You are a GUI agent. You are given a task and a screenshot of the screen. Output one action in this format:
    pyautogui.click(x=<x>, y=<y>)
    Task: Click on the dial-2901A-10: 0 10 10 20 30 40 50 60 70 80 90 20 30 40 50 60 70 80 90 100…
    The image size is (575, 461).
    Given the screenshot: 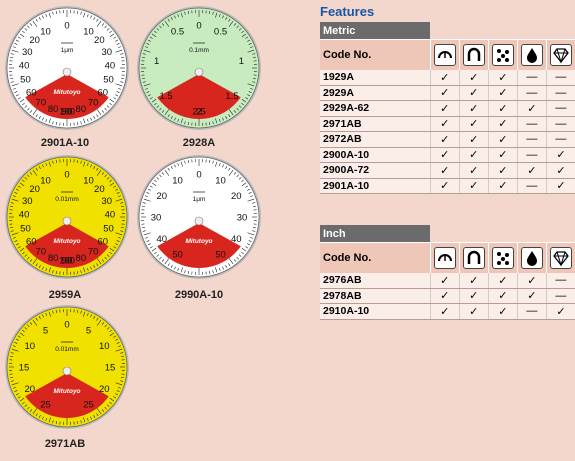 What is the action you would take?
    pyautogui.click(x=67, y=68)
    